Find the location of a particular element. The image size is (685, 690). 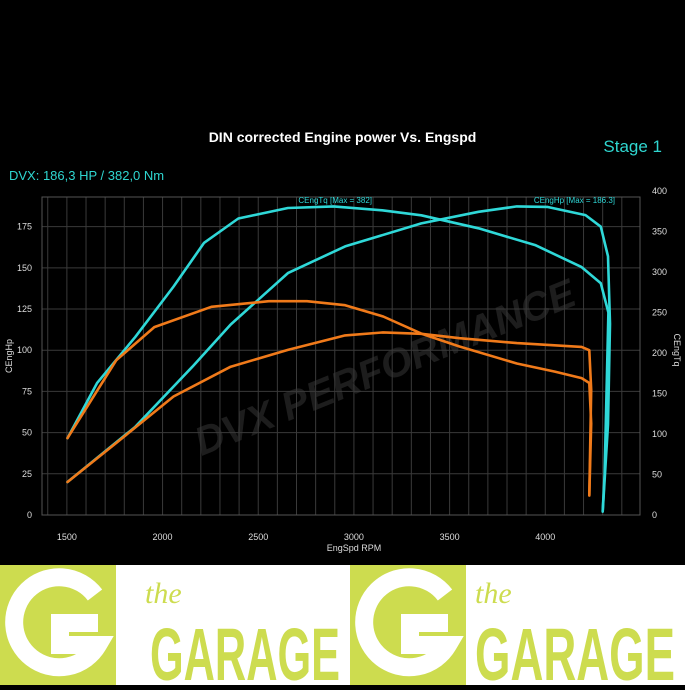

y-tick-label: 75 is located at coordinates (27, 391).